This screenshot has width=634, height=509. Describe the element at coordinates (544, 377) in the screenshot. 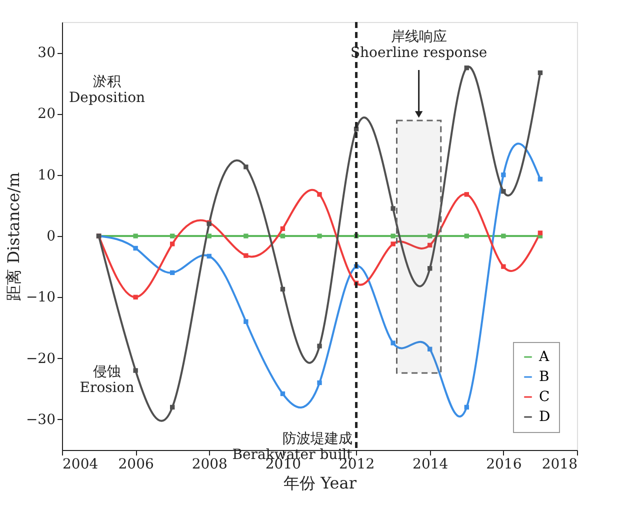

I see `legend-label: B` at that location.